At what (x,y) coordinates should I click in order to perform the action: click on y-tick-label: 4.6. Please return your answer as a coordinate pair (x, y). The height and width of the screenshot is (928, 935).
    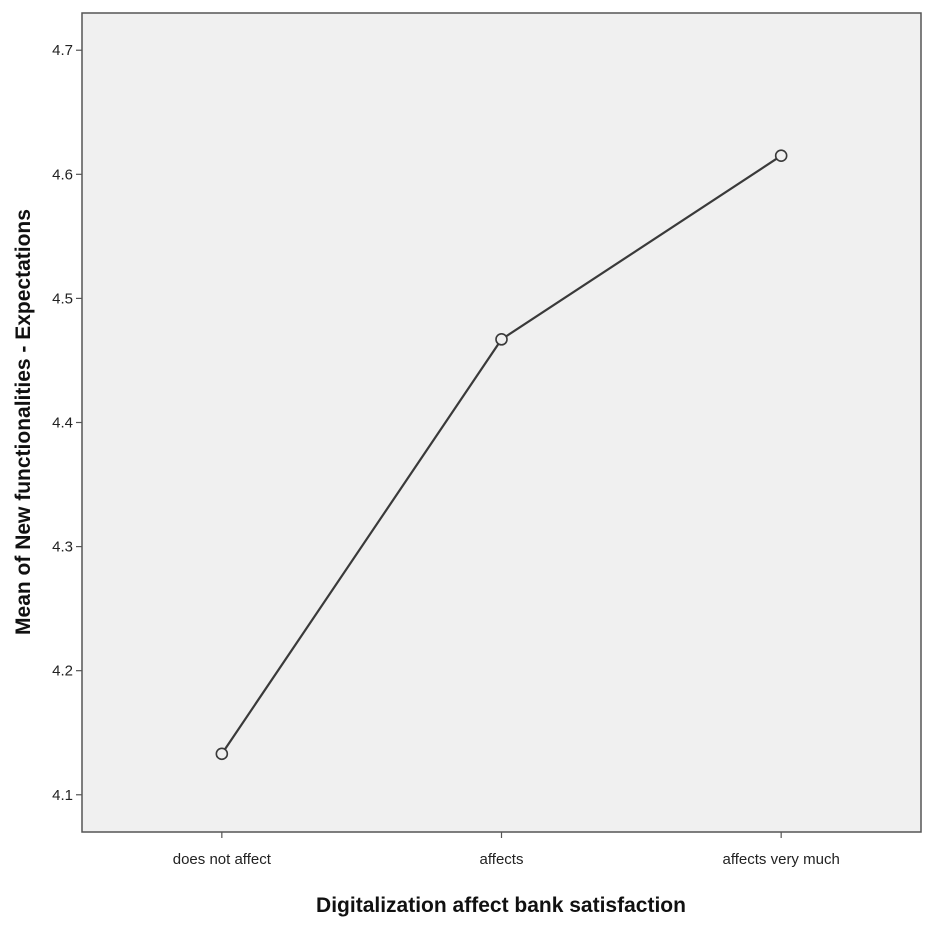
    Looking at the image, I should click on (62, 174).